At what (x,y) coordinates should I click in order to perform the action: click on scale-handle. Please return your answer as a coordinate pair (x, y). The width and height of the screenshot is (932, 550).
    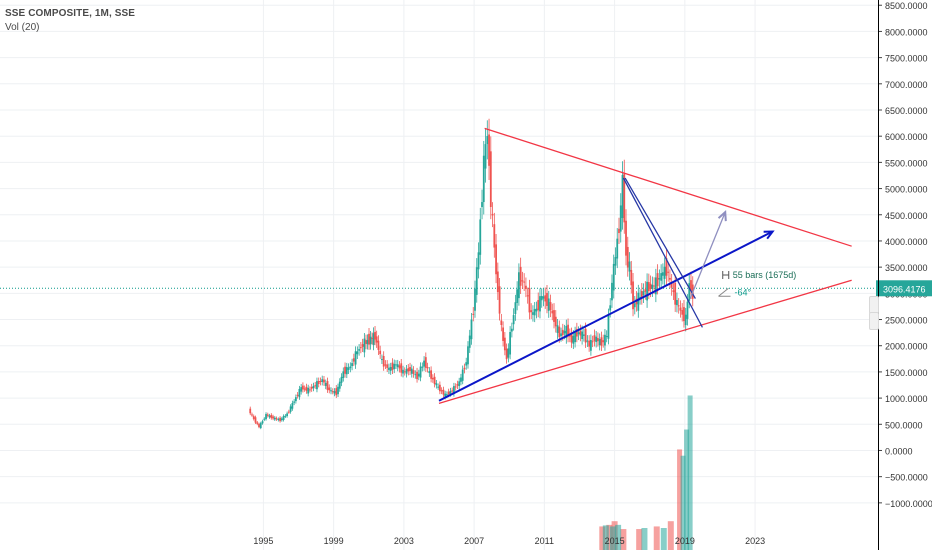
    Looking at the image, I should click on (874, 321).